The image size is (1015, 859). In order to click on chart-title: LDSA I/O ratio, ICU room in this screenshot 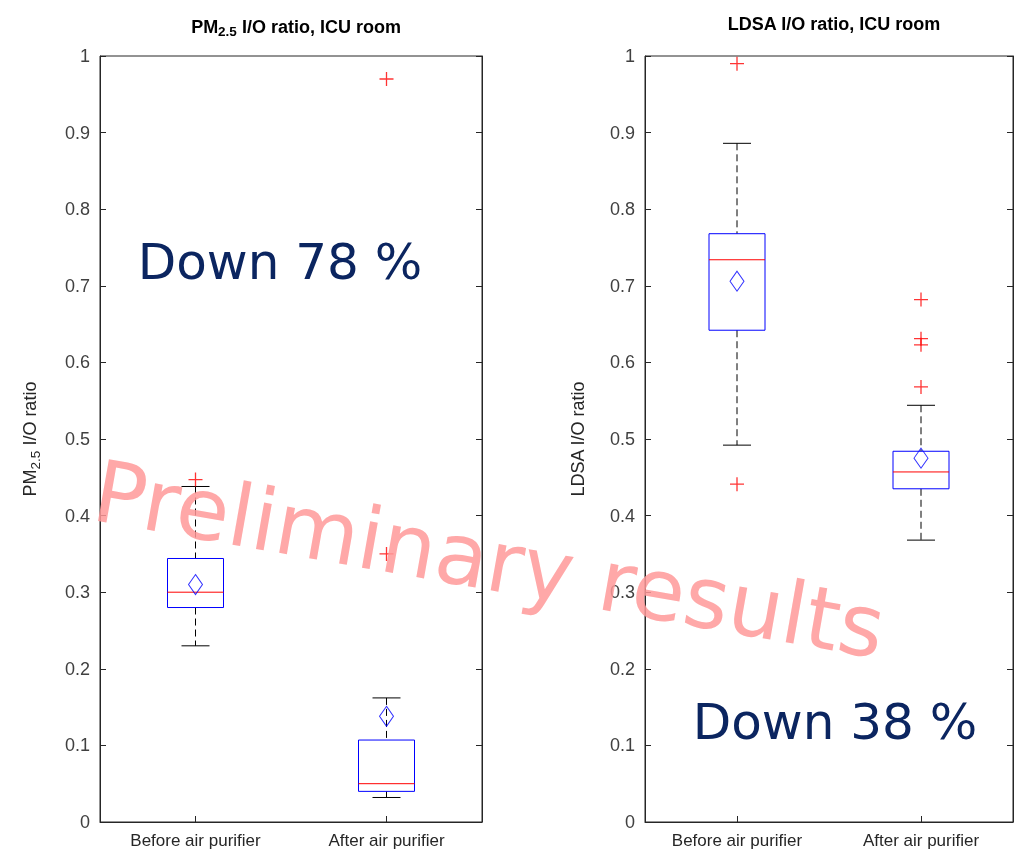, I will do `click(834, 24)`.